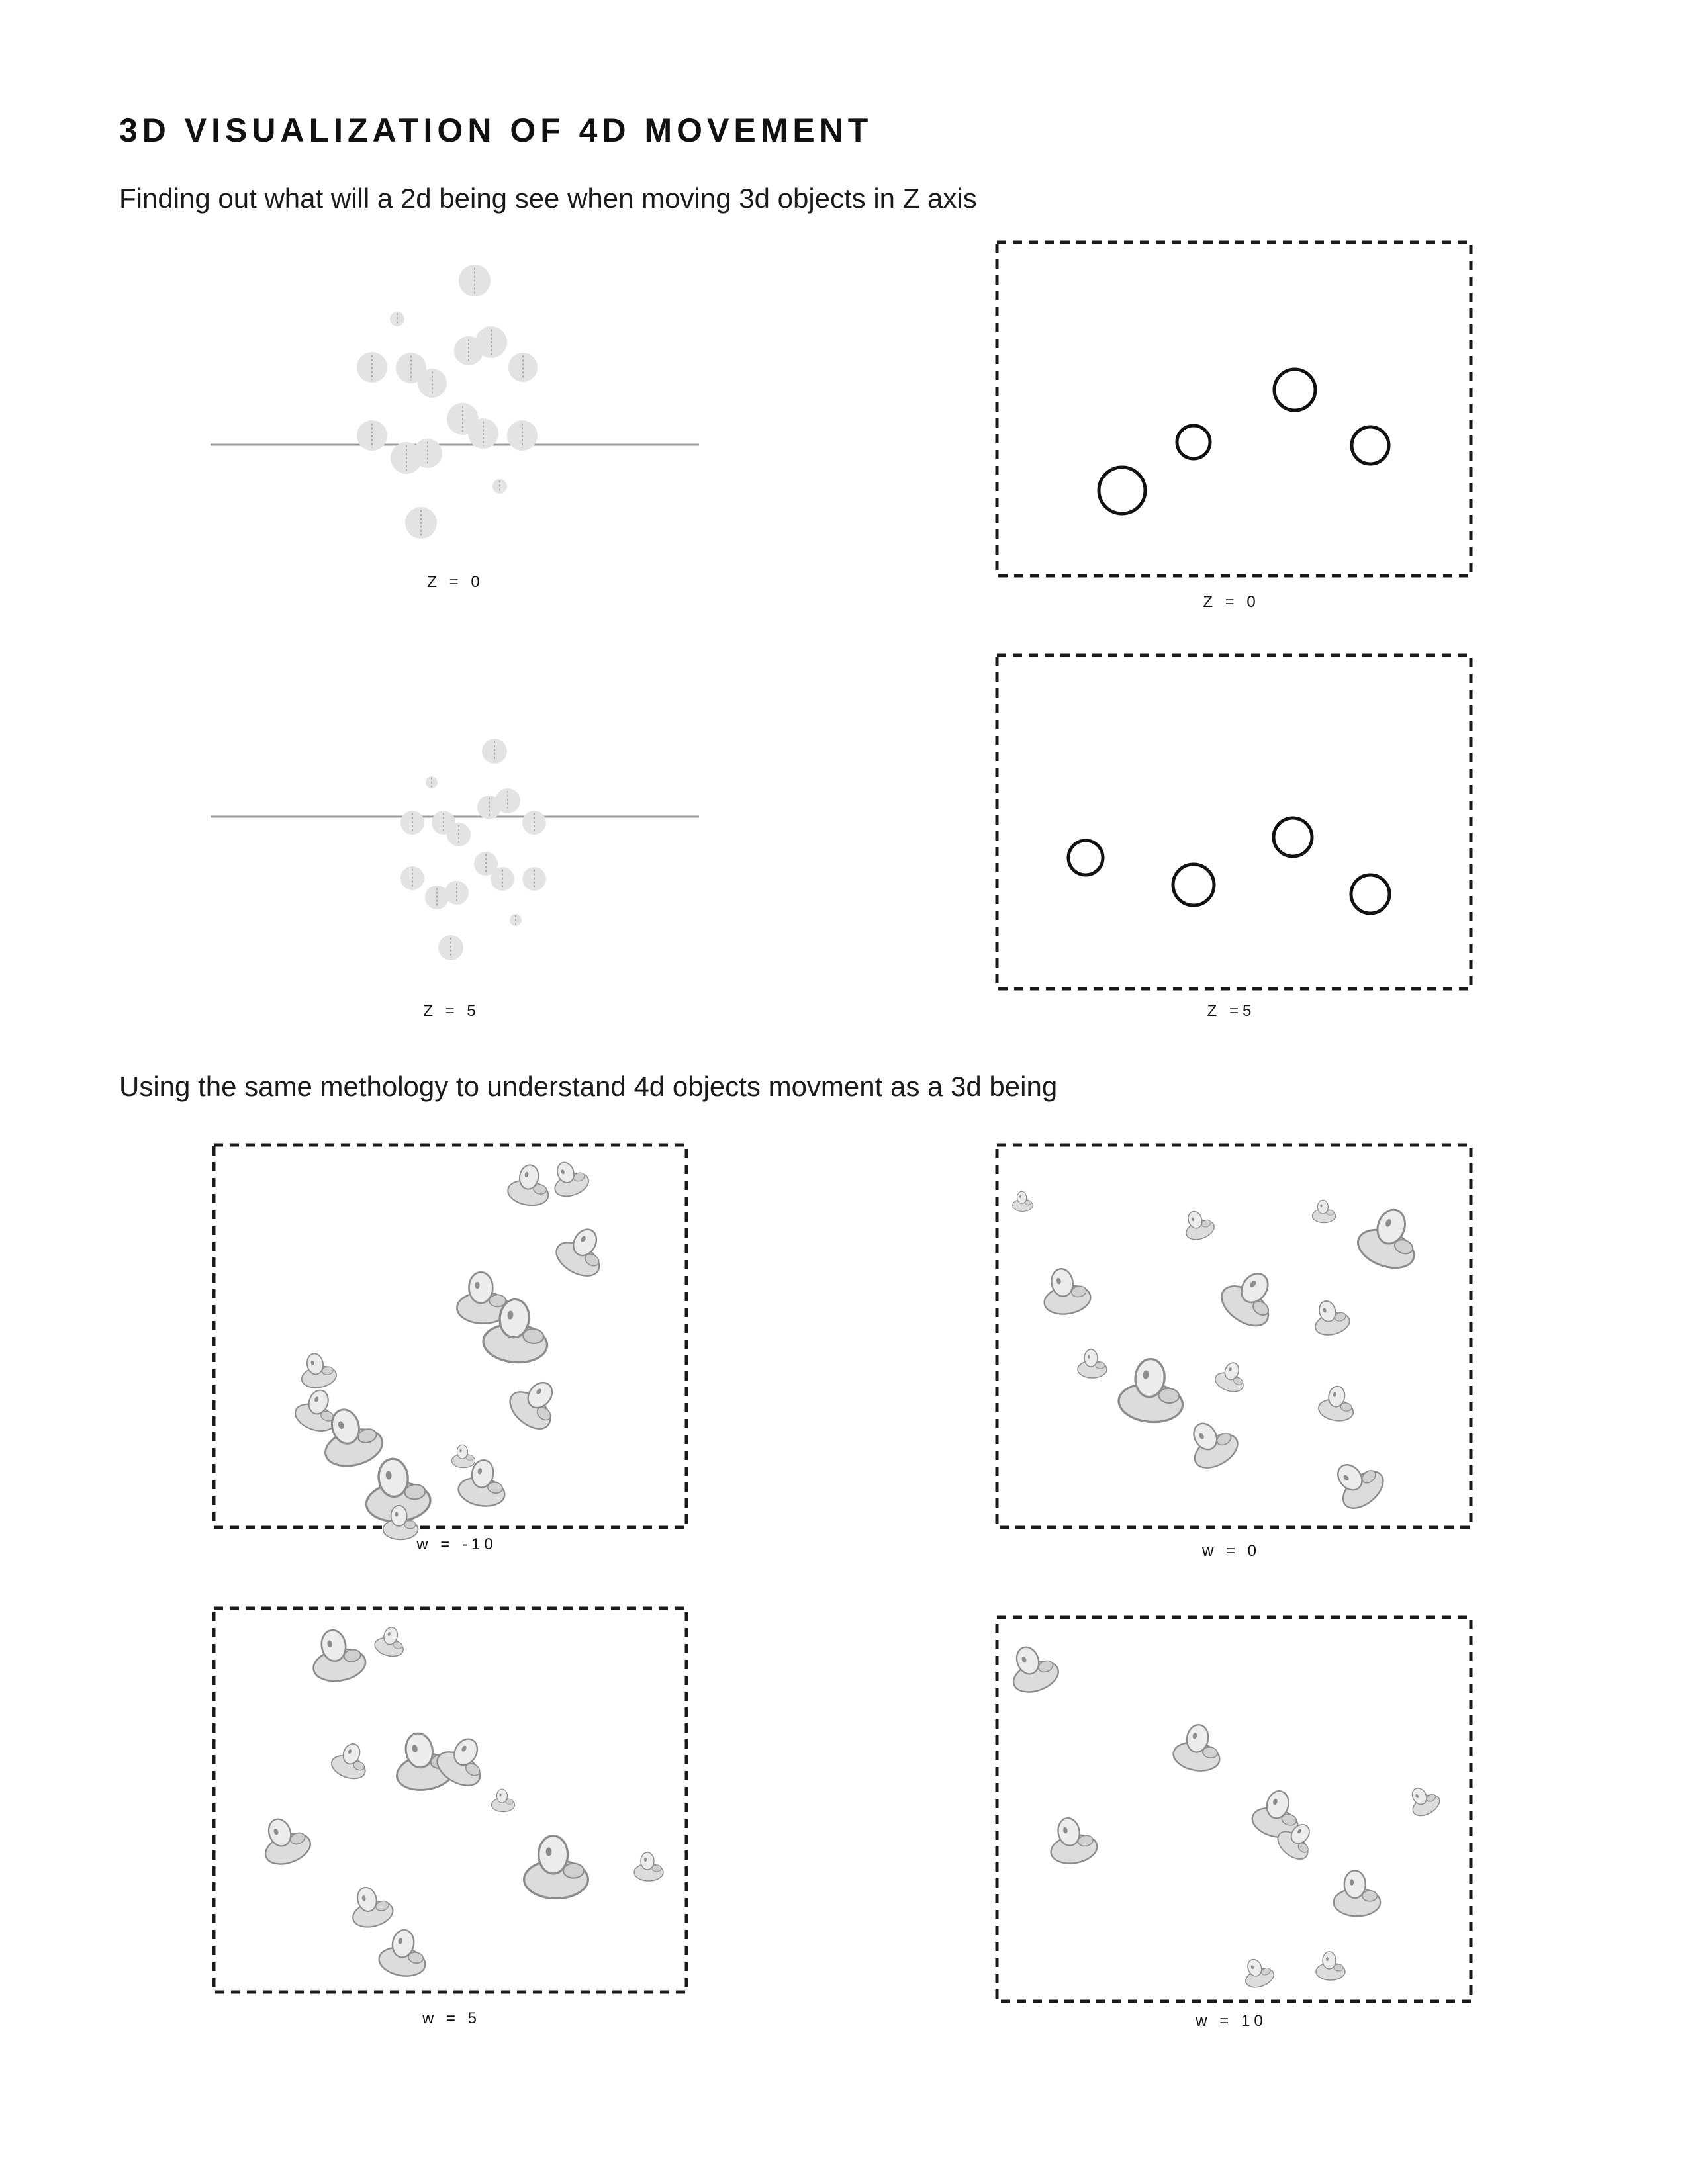 This screenshot has height=2184, width=1688. Describe the element at coordinates (451, 1011) in the screenshot. I see `caption-spheres-z5: Z = 5` at that location.